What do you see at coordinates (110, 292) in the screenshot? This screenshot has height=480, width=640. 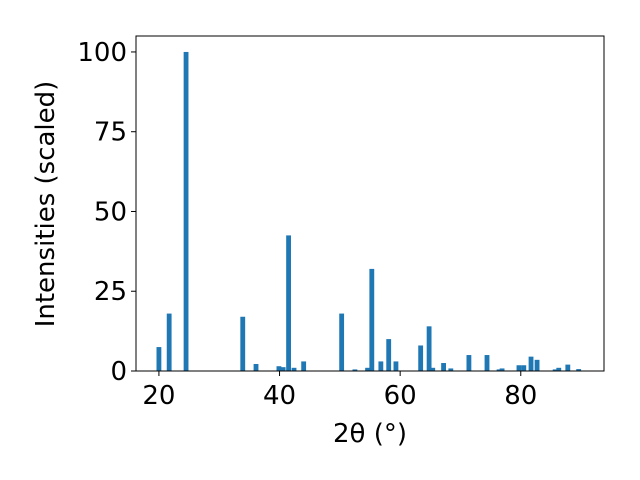 I see `y-tick-label: 25` at bounding box center [110, 292].